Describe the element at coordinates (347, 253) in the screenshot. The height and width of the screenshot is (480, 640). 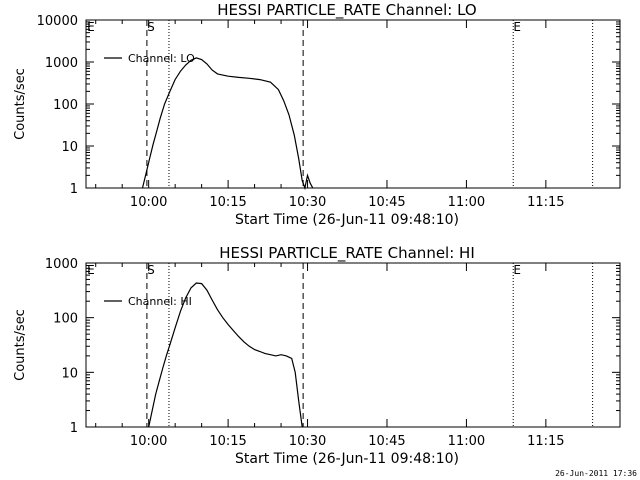
I see `chart-title: HESSI PARTICLE_RATE Channel: HI` at that location.